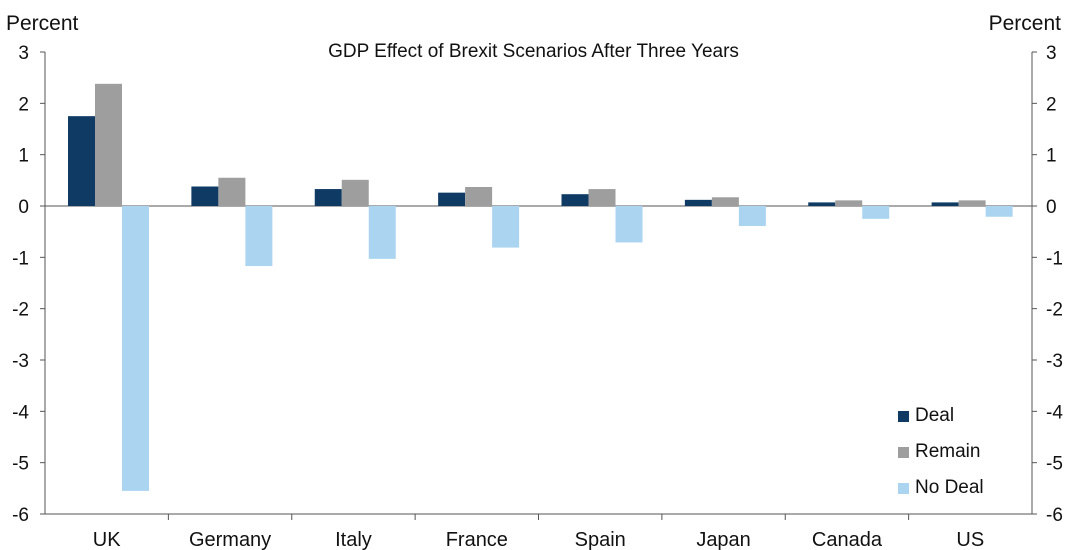 Image resolution: width=1067 pixels, height=550 pixels. Describe the element at coordinates (135, 348) in the screenshot. I see `bar-no-deal-uk` at that location.